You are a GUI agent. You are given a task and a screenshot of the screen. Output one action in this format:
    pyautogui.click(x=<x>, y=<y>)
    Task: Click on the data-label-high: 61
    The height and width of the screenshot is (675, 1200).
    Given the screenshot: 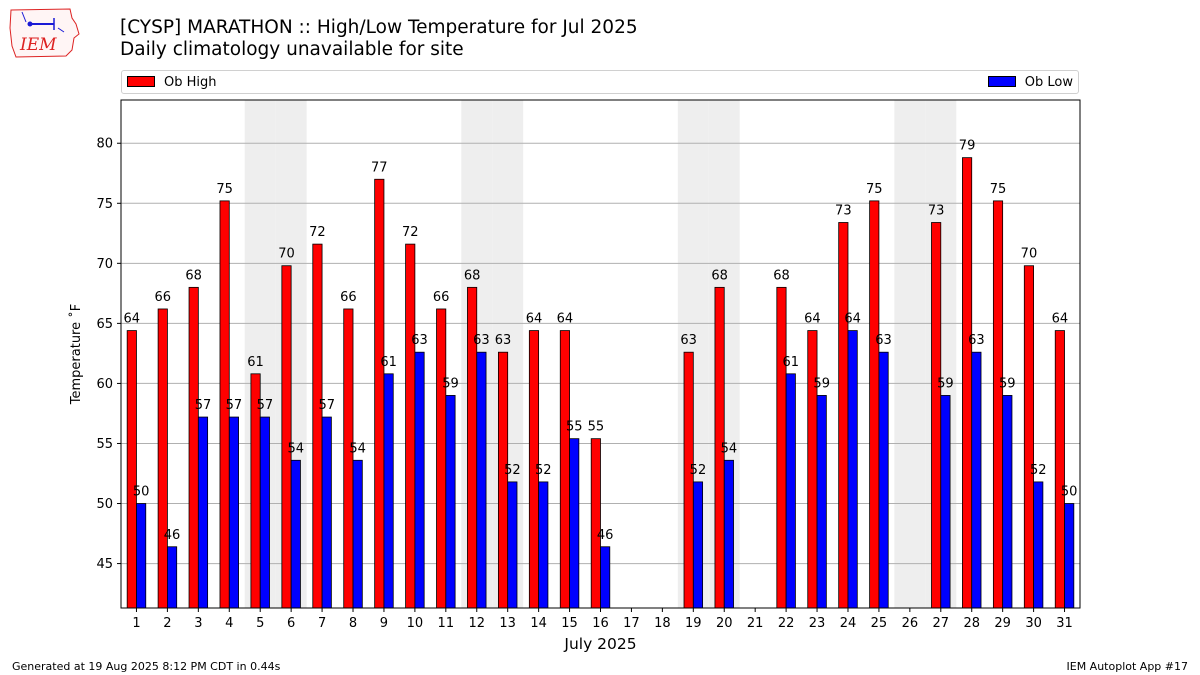 What is the action you would take?
    pyautogui.click(x=255, y=362)
    